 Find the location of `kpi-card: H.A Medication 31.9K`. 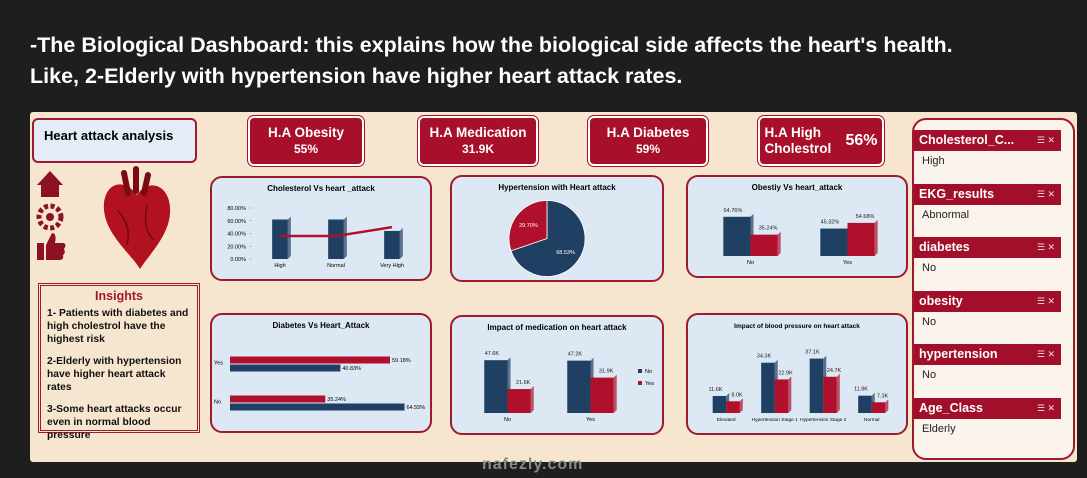

kpi-card: H.A Medication 31.9K is located at coordinates (478, 141).